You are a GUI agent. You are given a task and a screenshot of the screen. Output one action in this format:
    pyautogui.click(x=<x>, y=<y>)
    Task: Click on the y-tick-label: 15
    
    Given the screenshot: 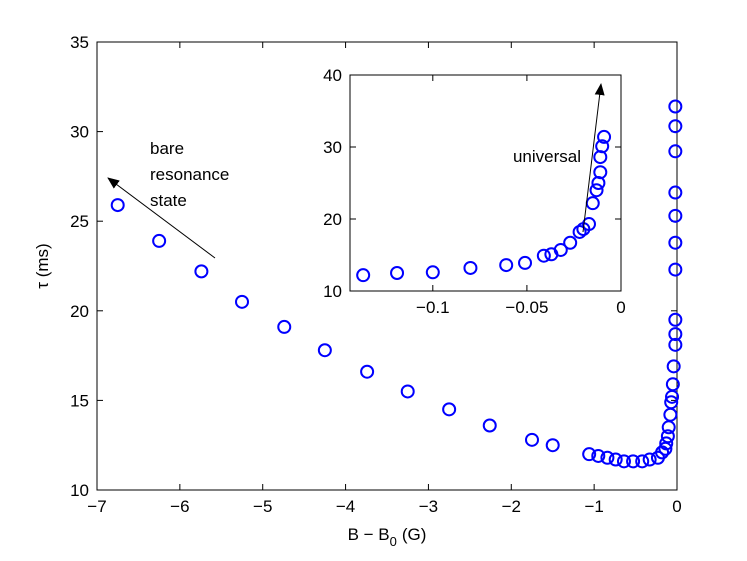 What is the action you would take?
    pyautogui.click(x=79, y=400)
    